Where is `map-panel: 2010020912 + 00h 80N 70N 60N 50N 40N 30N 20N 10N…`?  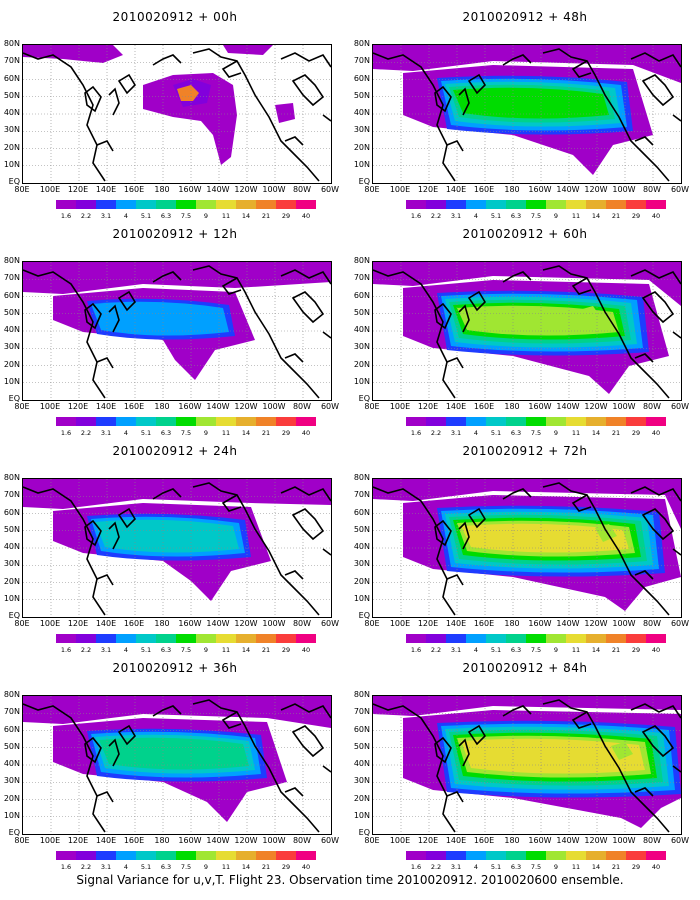
map-panel: 2010020912 + 00h 80N 70N 60N 50N 40N 30N 20N 10N… is located at coordinates (175, 114).